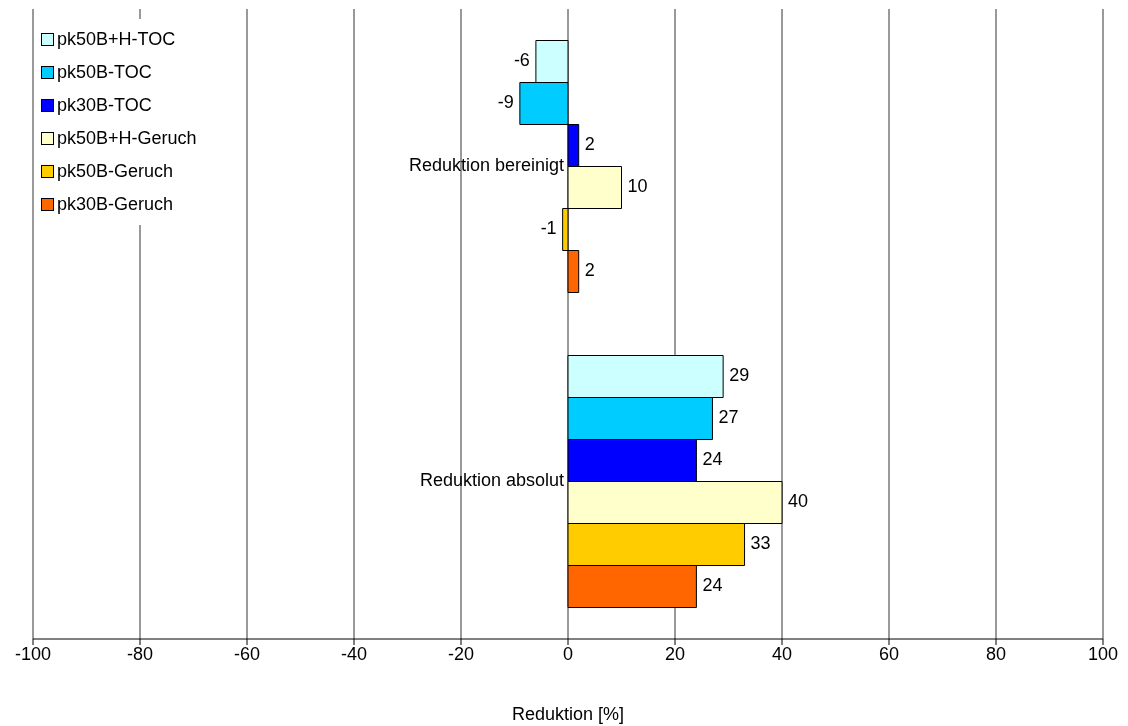 The height and width of the screenshot is (726, 1128). I want to click on x-tick-label: 60, so click(889, 653).